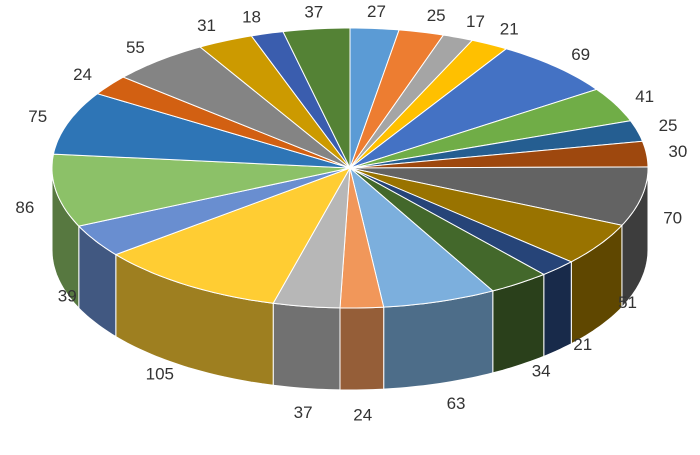  What do you see at coordinates (135, 47) in the screenshot?
I see `data-label: 55` at bounding box center [135, 47].